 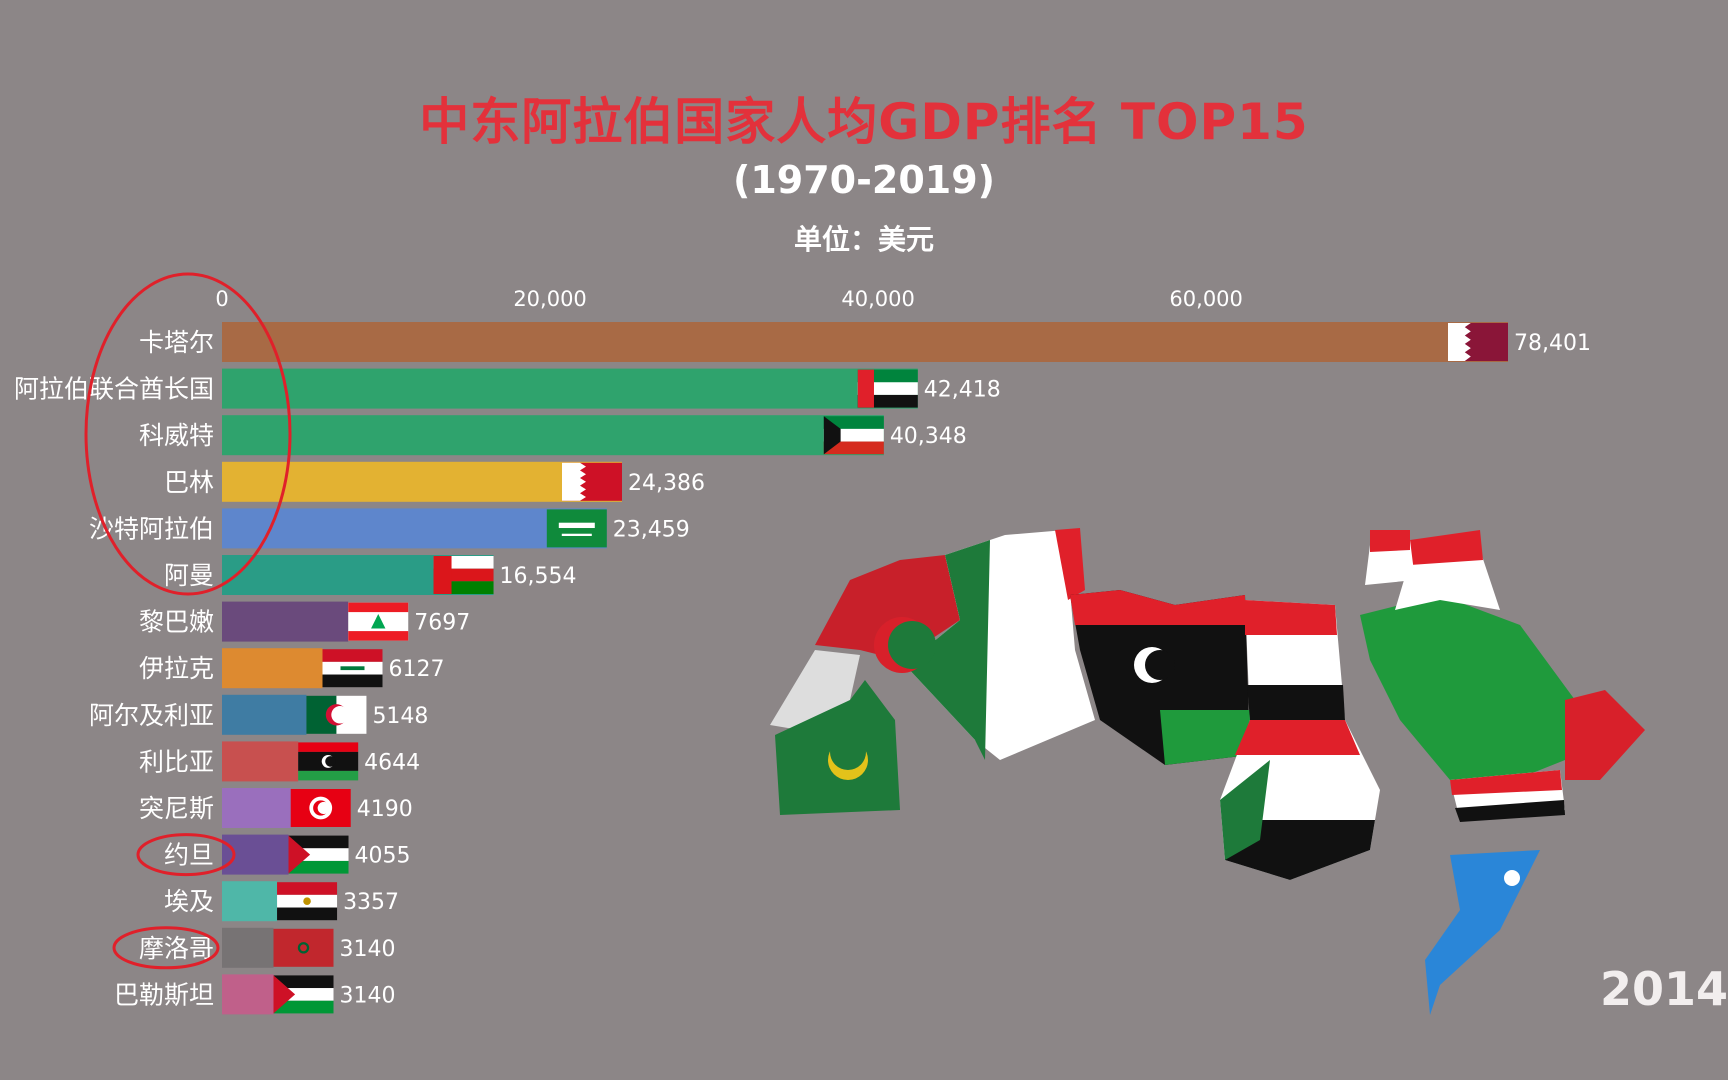 I want to click on bar-row: 伊拉克 6127, so click(x=292, y=668).